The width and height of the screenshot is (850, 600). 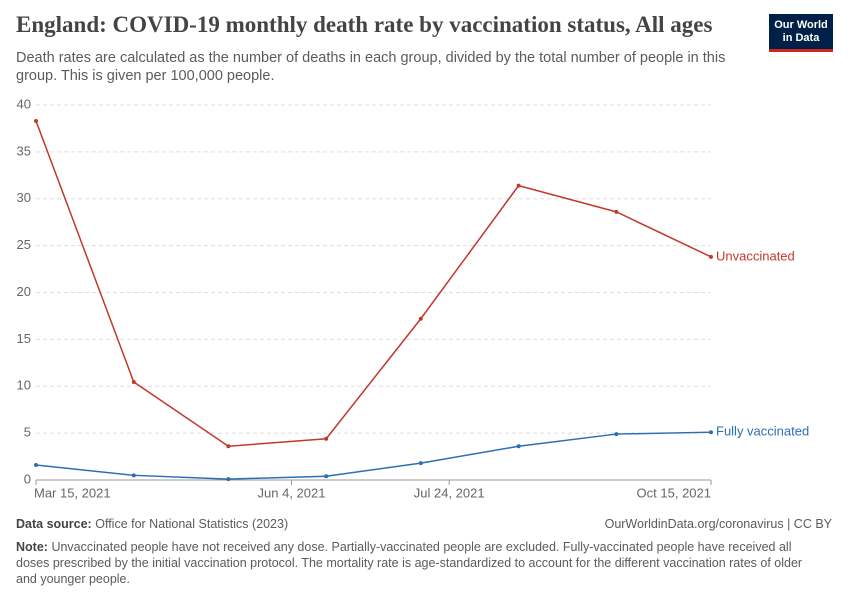 I want to click on logo-text: Our World, so click(x=801, y=25).